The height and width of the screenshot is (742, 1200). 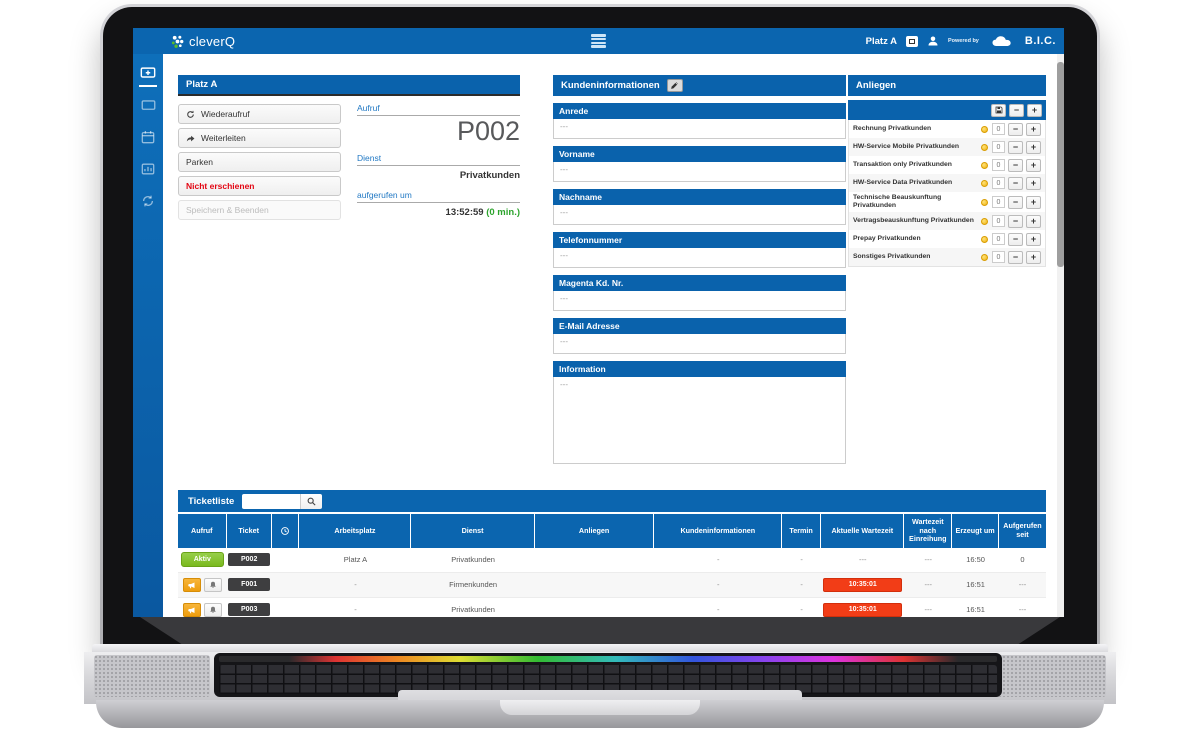 What do you see at coordinates (212, 41) in the screenshot?
I see `logo-text: cleverQ` at bounding box center [212, 41].